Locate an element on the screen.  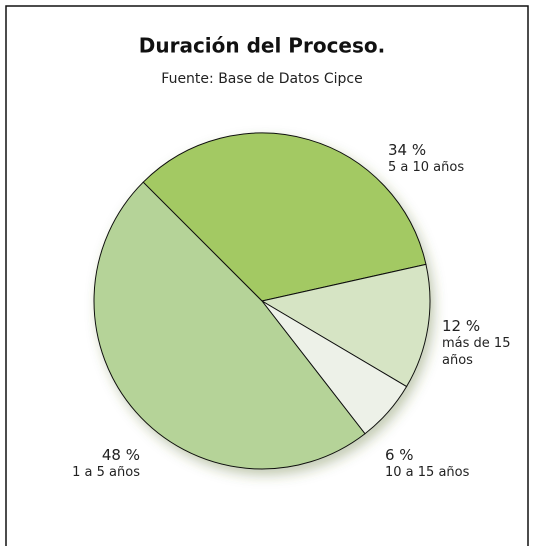
pie-slice is located at coordinates (345, 325).